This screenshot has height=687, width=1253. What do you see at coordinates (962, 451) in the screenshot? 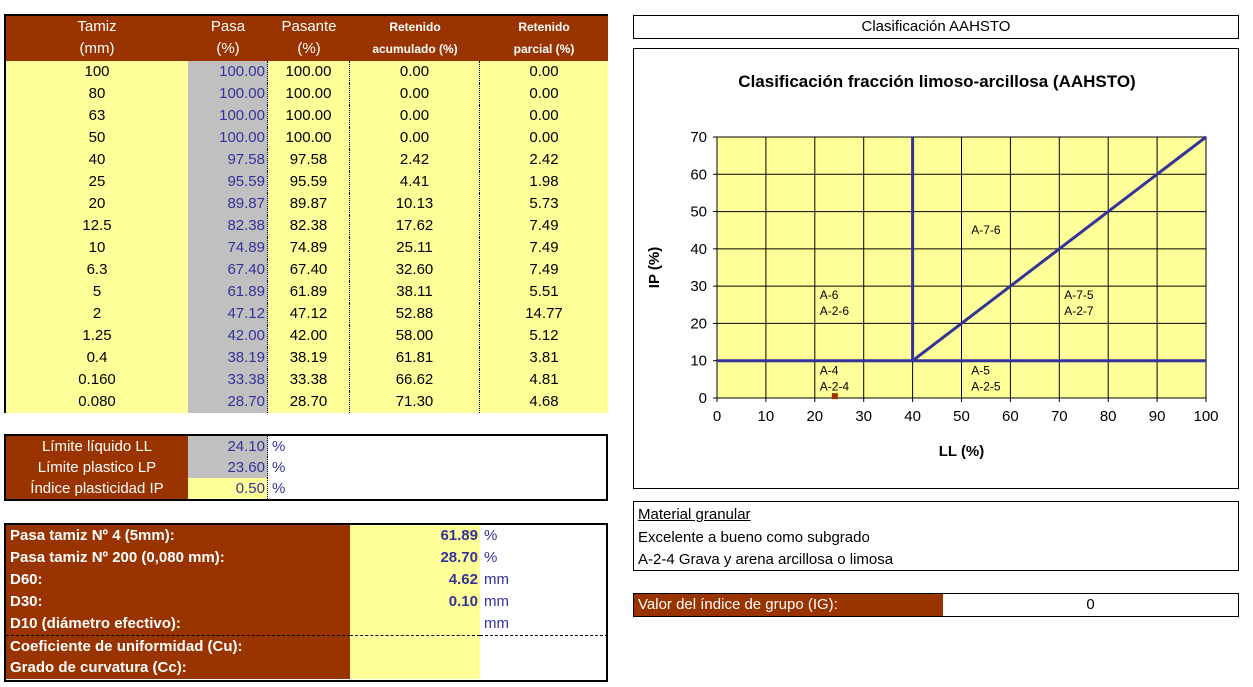
I see `x-axis-label: LL (%)` at bounding box center [962, 451].